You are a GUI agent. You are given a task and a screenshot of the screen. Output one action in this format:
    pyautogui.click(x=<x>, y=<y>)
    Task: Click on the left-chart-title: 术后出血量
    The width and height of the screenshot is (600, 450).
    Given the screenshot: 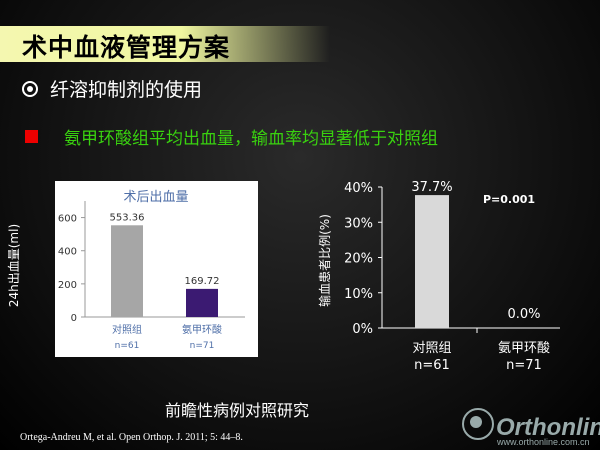 What is the action you would take?
    pyautogui.click(x=155, y=197)
    